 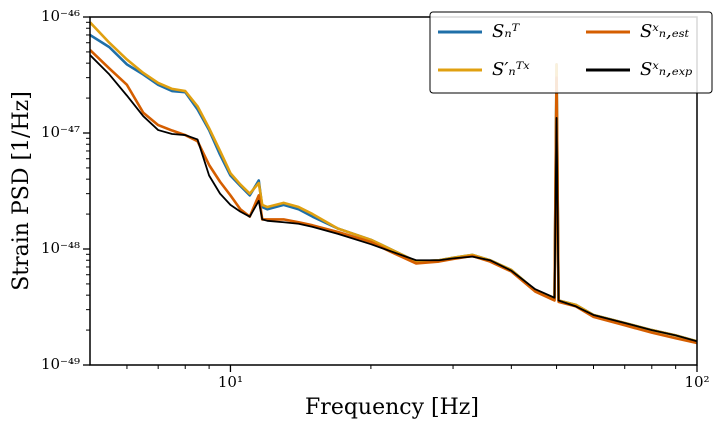 What do you see at coordinates (571, 52) in the screenshot?
I see `legend-box` at bounding box center [571, 52].